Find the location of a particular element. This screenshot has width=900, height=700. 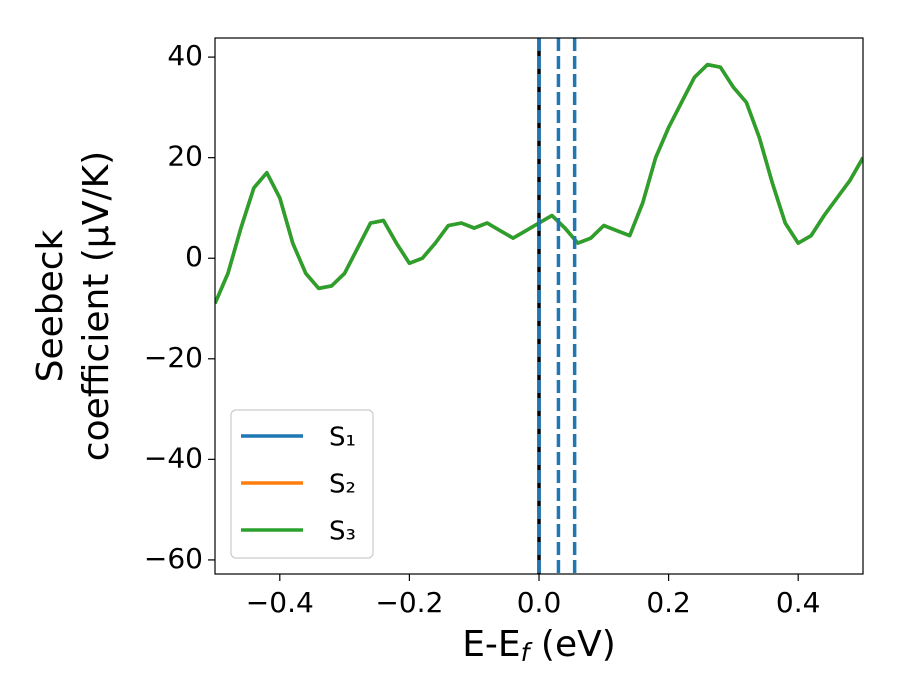

y-tick-label: 0 is located at coordinates (194, 256).